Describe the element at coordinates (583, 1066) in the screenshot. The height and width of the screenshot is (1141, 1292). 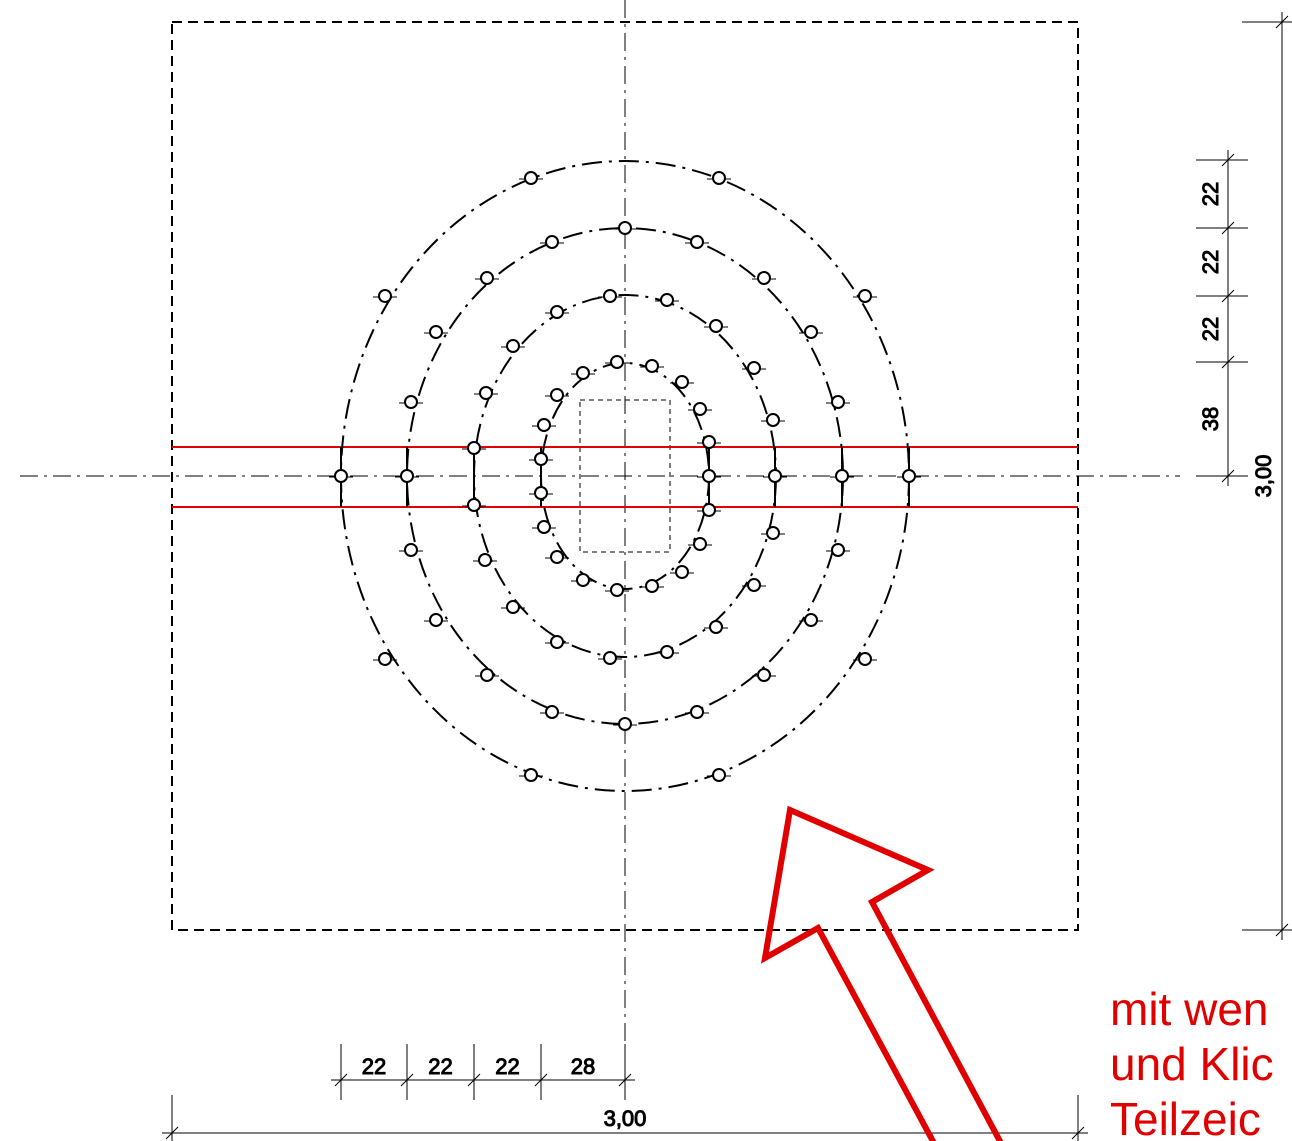
I see `dim-label: 28` at that location.